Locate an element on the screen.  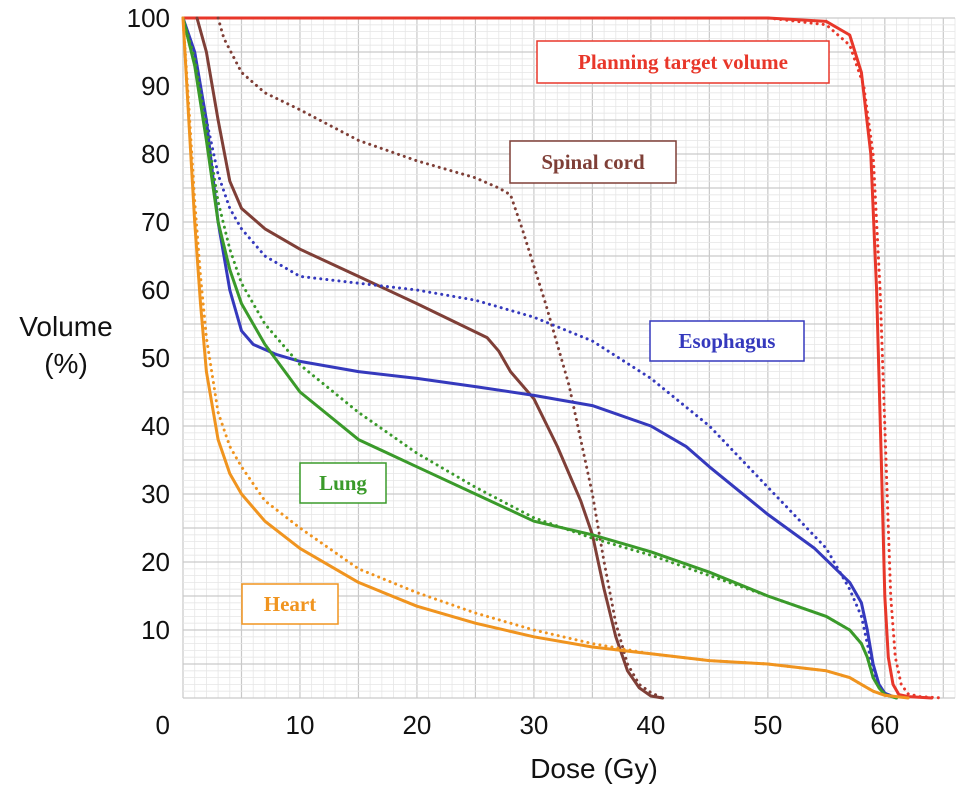
x-tick-label: 10 is located at coordinates (300, 725).